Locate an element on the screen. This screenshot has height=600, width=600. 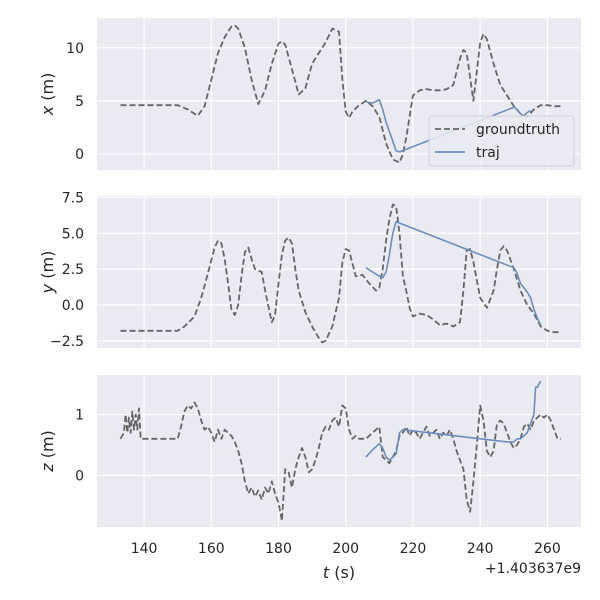
x-tick-label: 180 is located at coordinates (278, 549).